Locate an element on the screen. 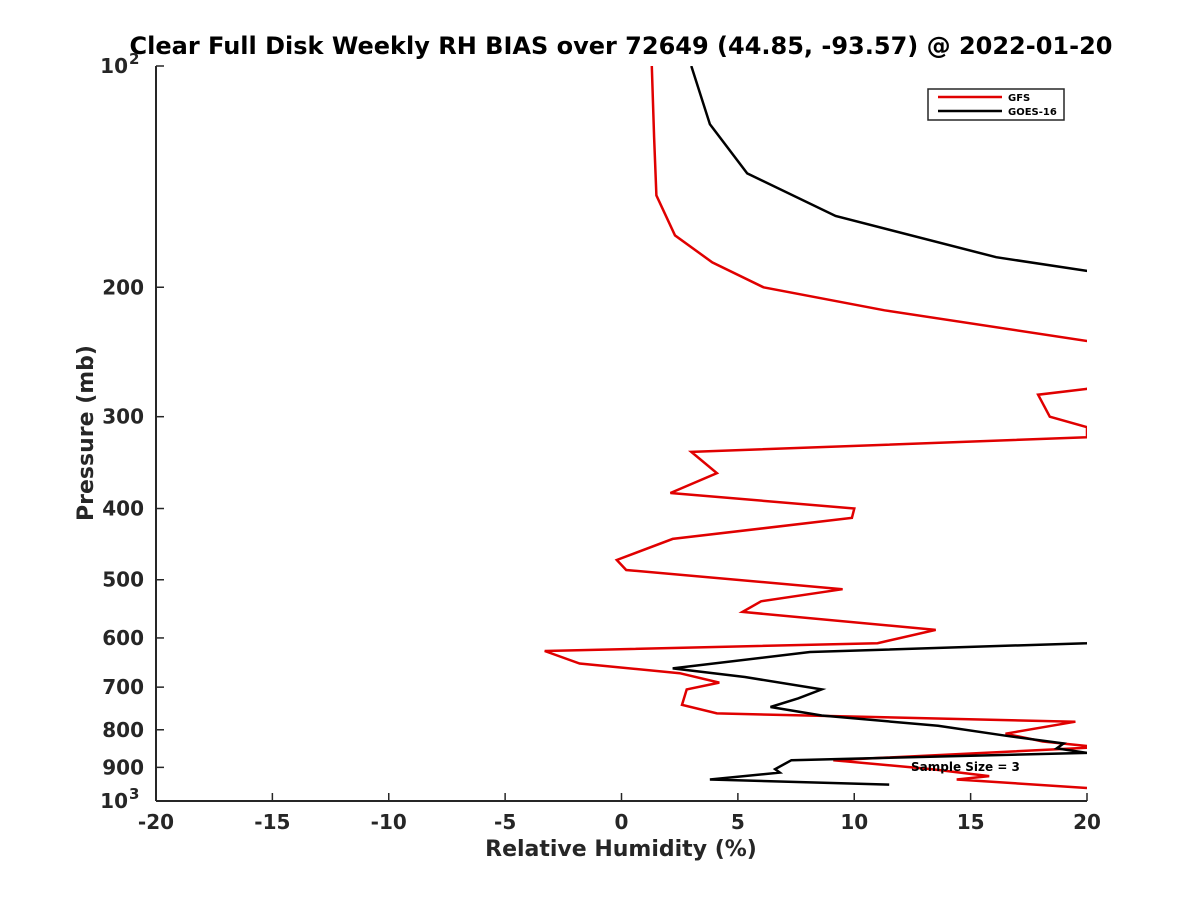 This screenshot has height=900, width=1200. y-tick-label: 600 is located at coordinates (123, 638).